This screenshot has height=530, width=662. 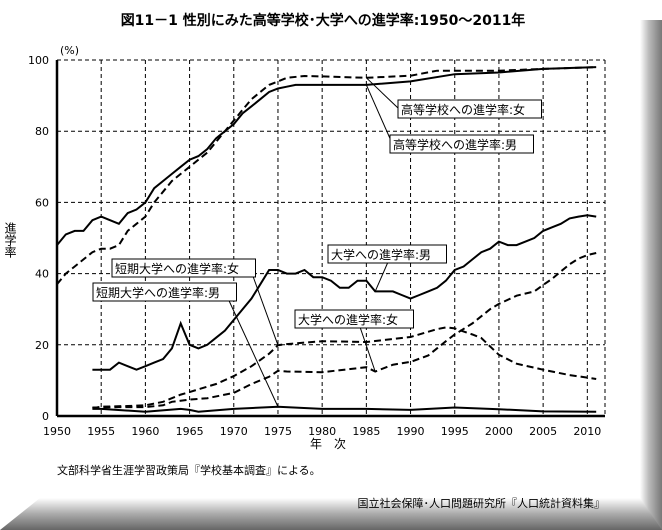 What do you see at coordinates (366, 431) in the screenshot?
I see `x-tick-label: 1985` at bounding box center [366, 431].